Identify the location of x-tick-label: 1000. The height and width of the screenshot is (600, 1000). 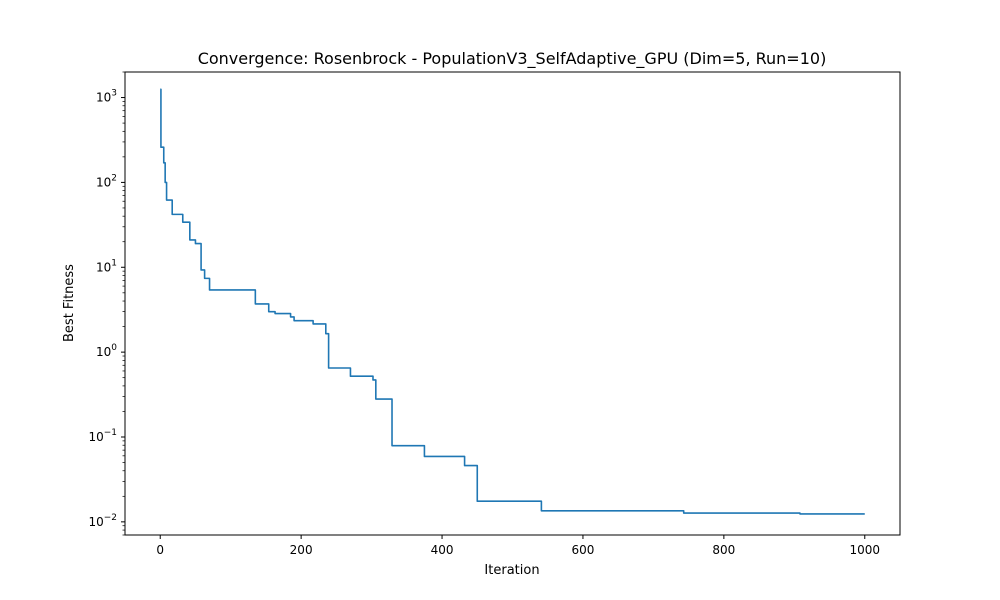
(864, 550).